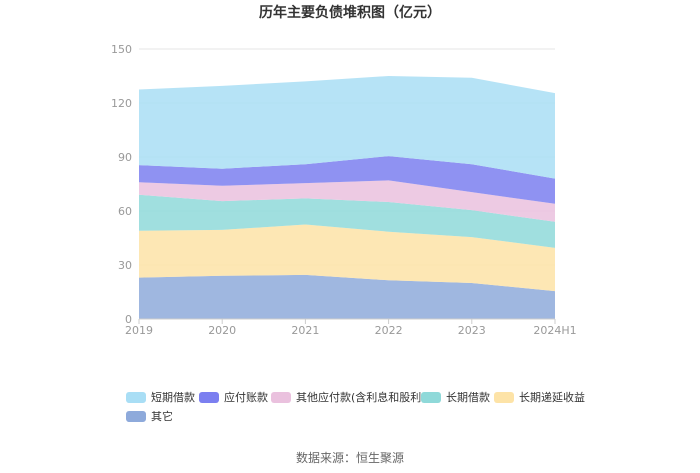 The height and width of the screenshot is (473, 700). Describe the element at coordinates (125, 157) in the screenshot. I see `y-tick-label: 90` at that location.